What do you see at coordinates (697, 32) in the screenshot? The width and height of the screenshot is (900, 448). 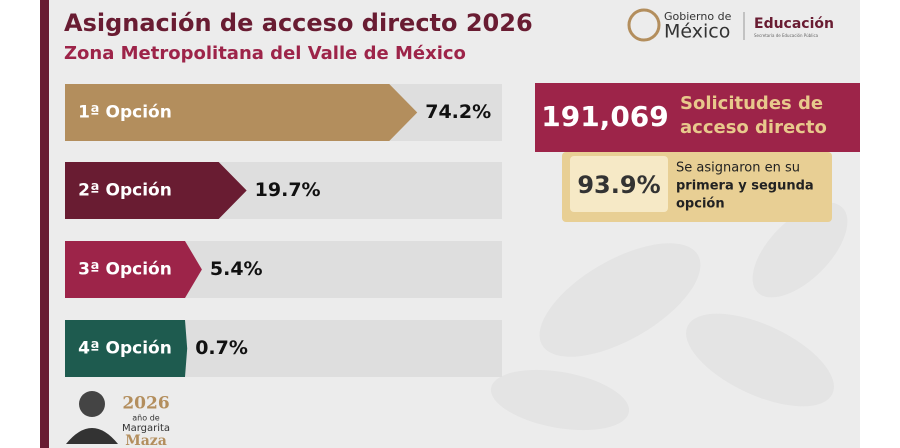 I see `logo-text: México` at bounding box center [697, 32].